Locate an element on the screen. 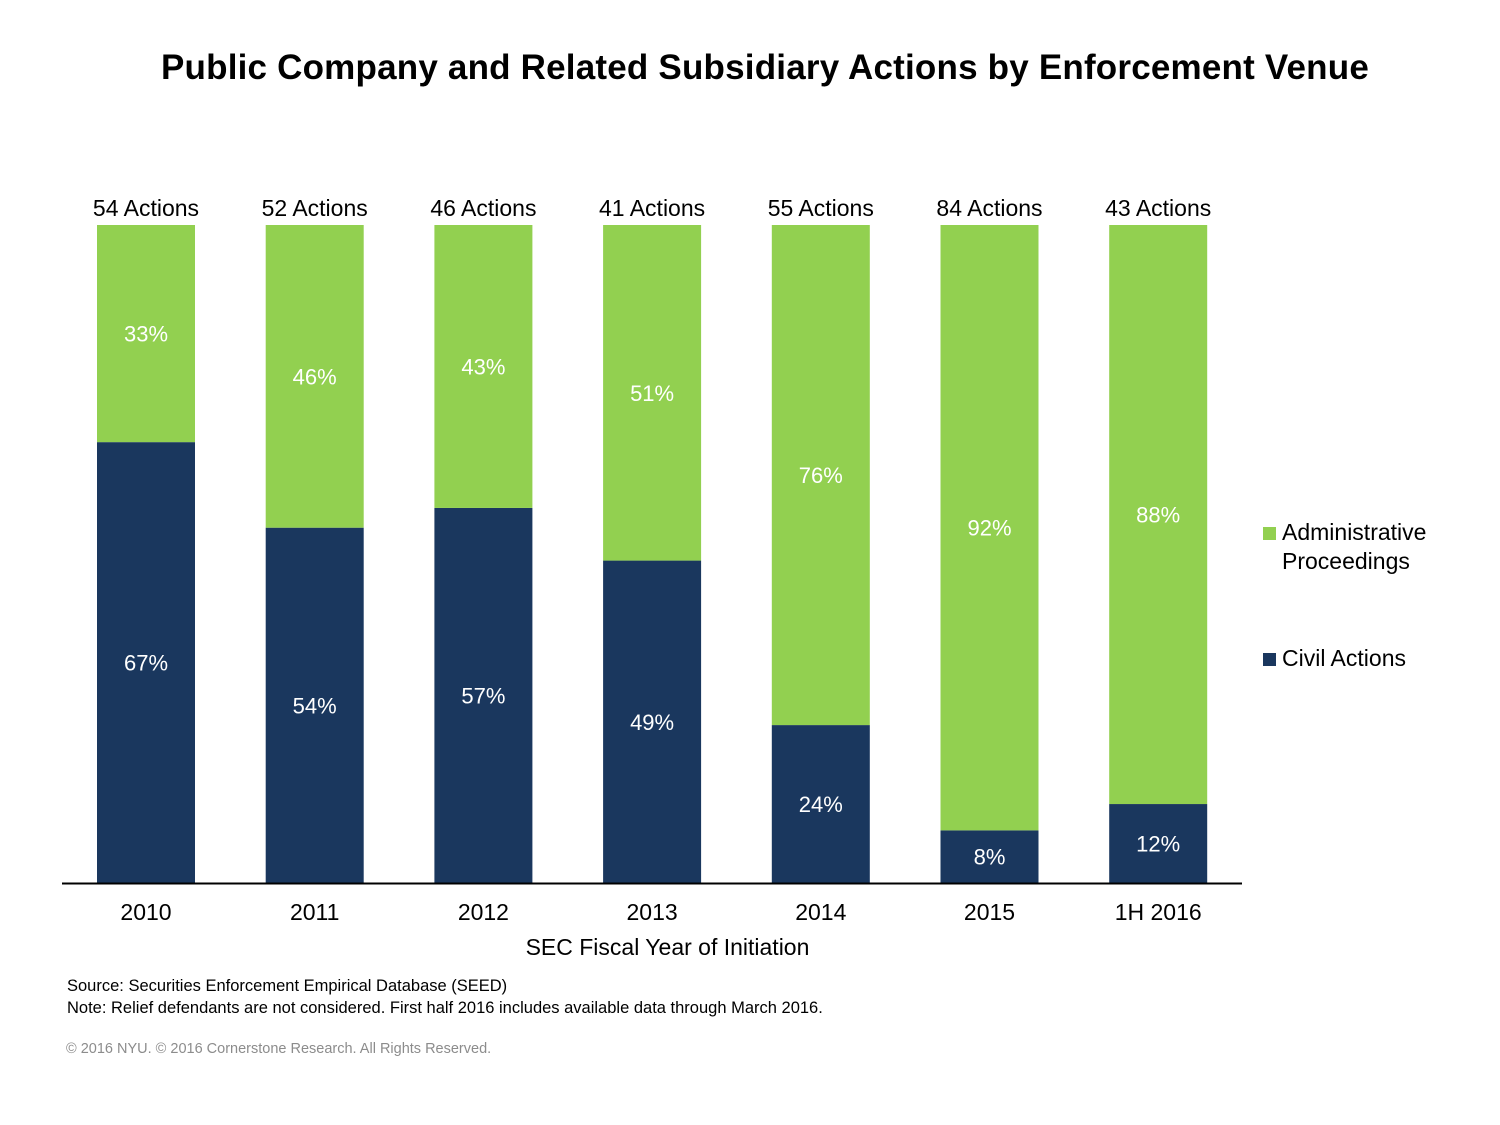  data-label-civil-actions: 49% is located at coordinates (652, 722).